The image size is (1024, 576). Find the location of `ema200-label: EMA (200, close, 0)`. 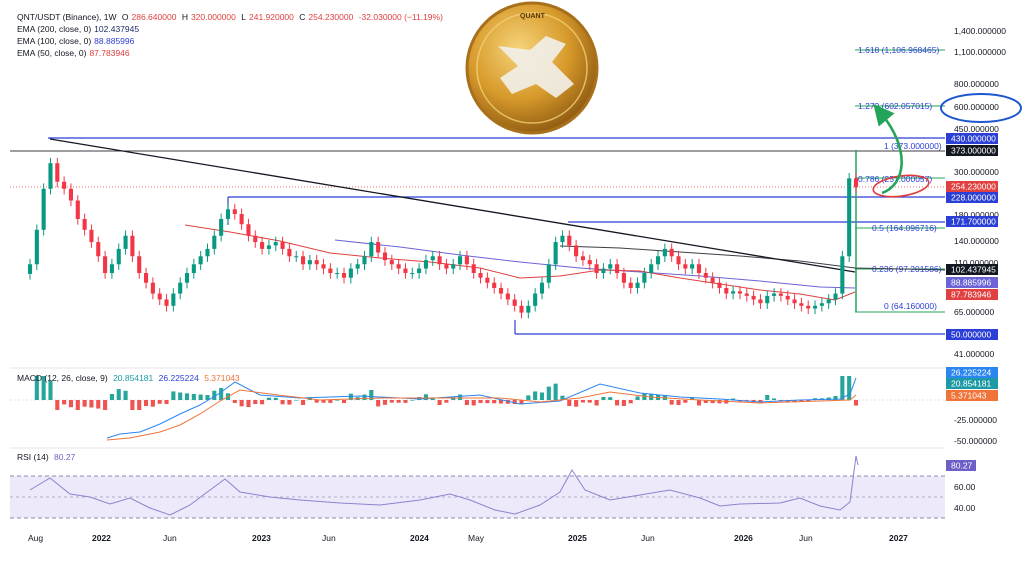

ema200-label: EMA (200, close, 0) is located at coordinates (54, 29).